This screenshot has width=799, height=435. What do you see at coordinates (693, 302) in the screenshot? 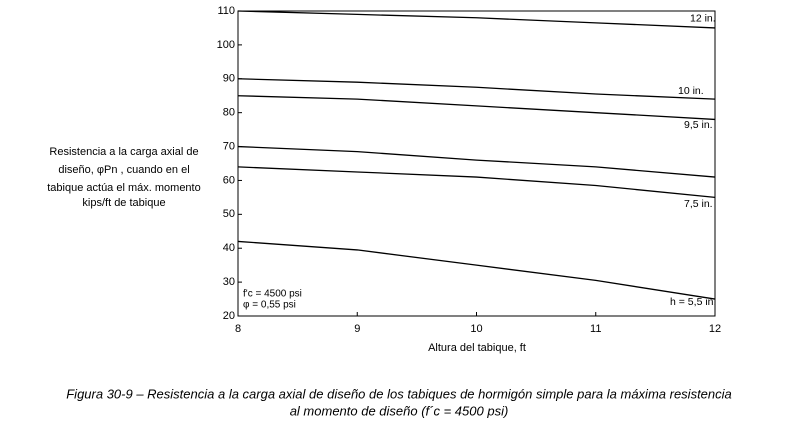
I see `line-label: h = 5,5 in.` at bounding box center [693, 302].